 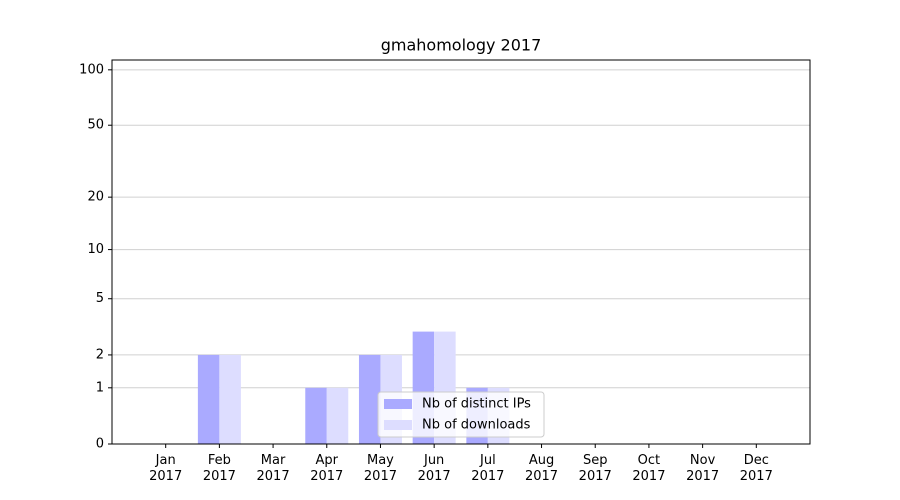 What do you see at coordinates (488, 468) in the screenshot?
I see `x-tick-label: Jul 2017` at bounding box center [488, 468].